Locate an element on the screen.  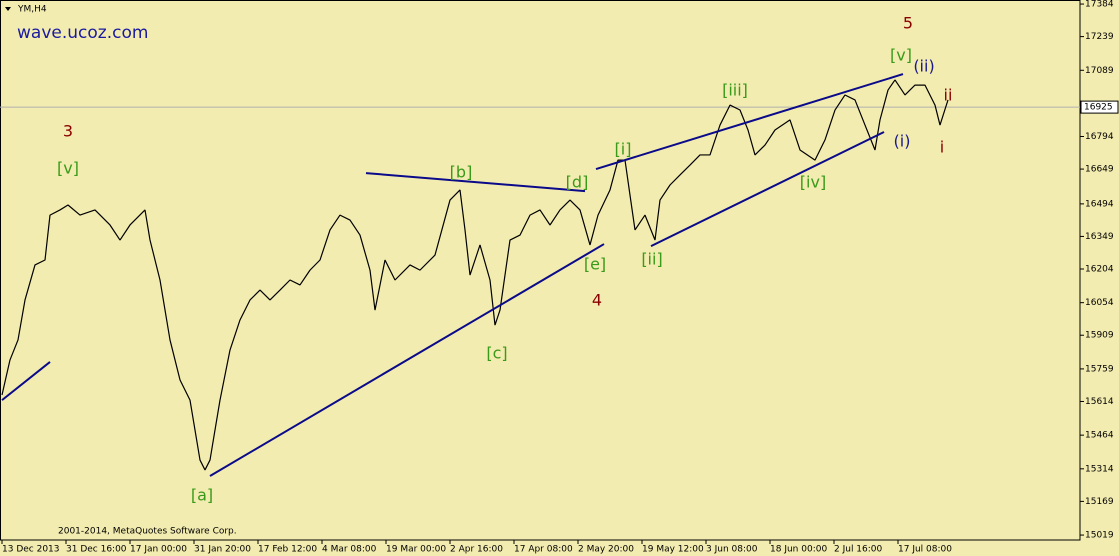
x-tick-label: 2 May 20:00 is located at coordinates (606, 550).